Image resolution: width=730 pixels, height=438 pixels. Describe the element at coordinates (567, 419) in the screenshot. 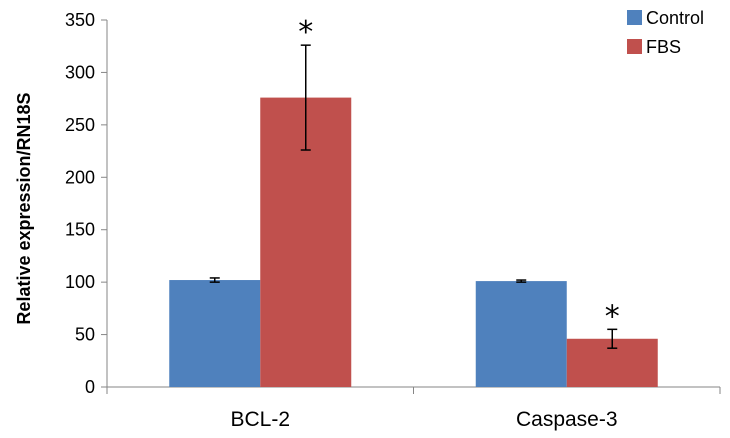

I see `x-tick-label: Caspase-3` at that location.